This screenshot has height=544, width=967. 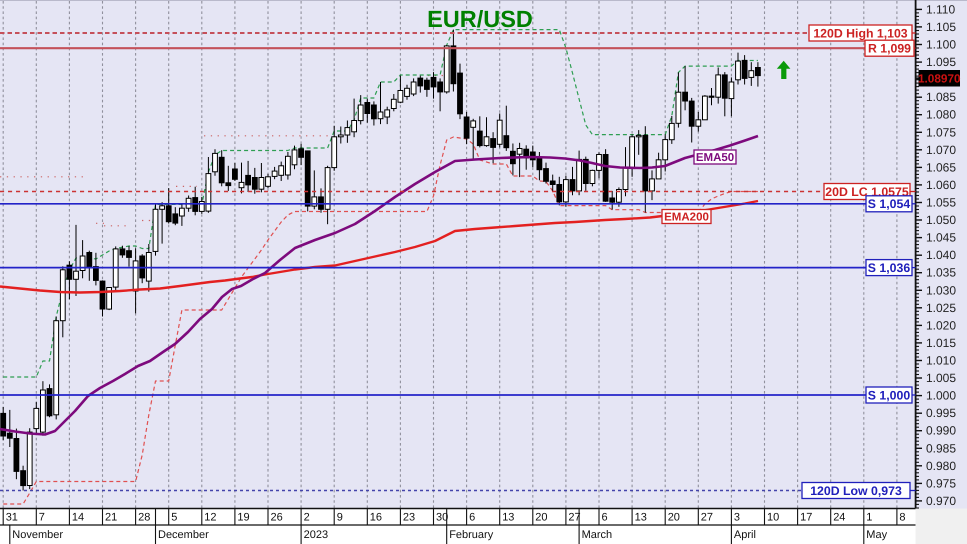 I want to click on svg-text: 31, so click(x=12, y=518).